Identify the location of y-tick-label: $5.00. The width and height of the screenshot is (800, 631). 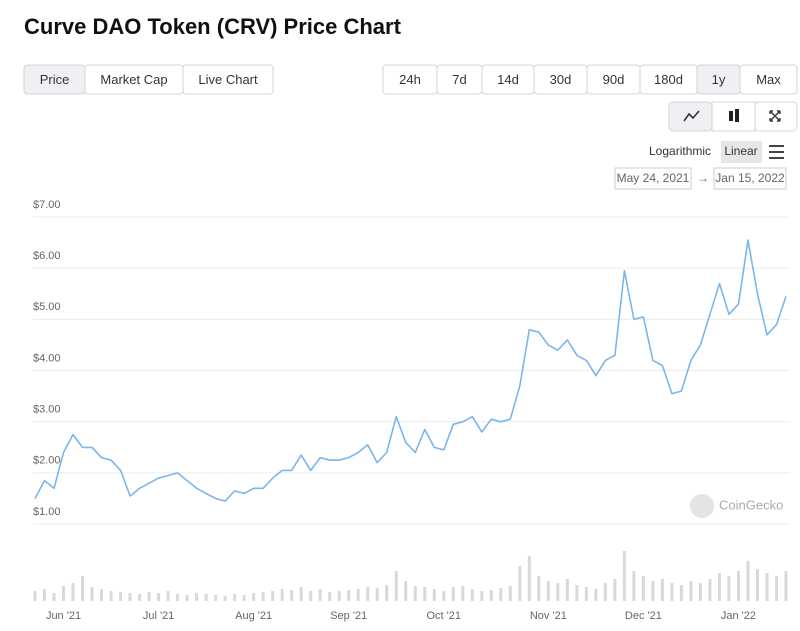
(47, 307).